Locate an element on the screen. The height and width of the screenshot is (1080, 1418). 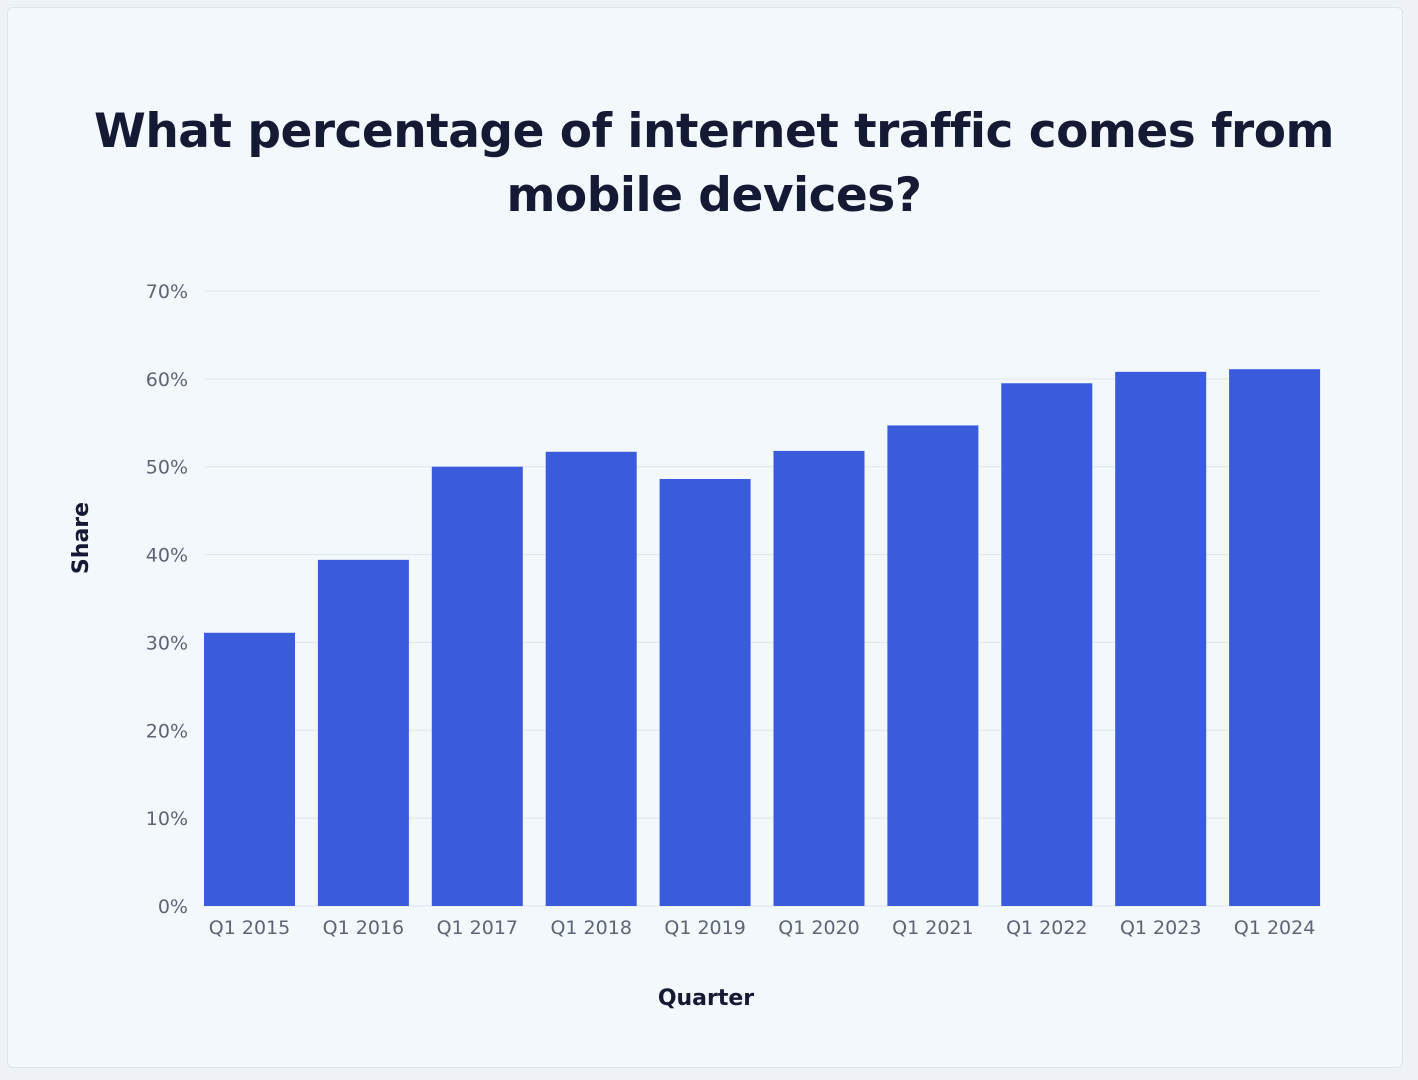
bar-q1-2017 is located at coordinates (477, 686).